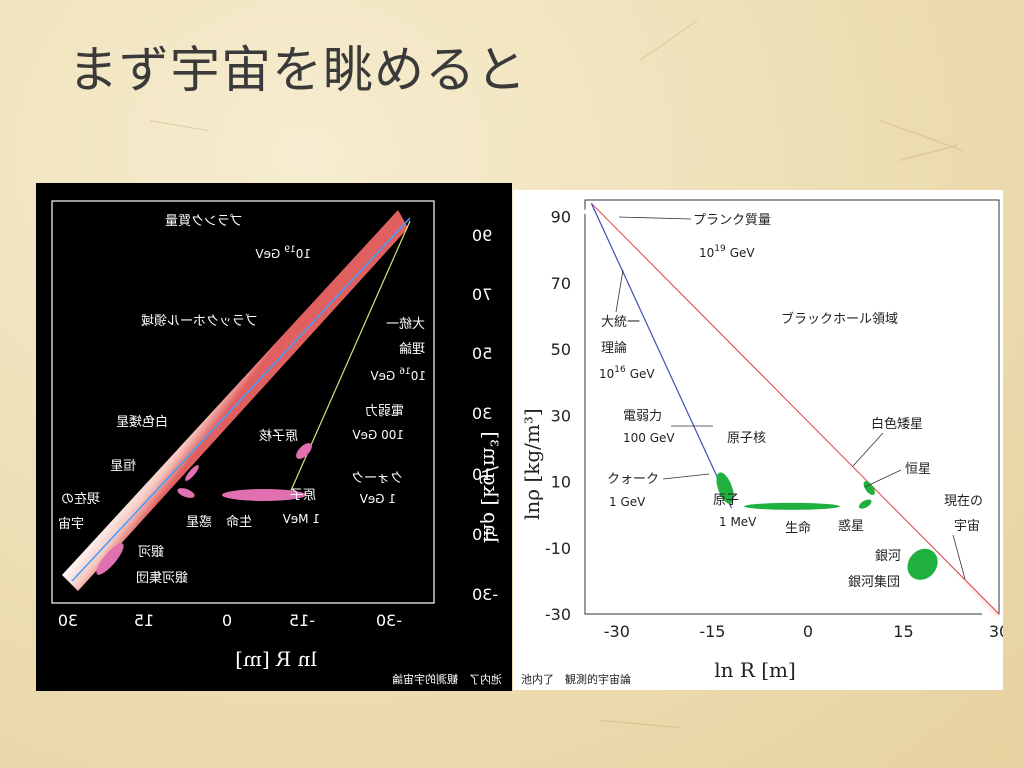  Describe the element at coordinates (883, 478) in the screenshot. I see `star-pointer` at that location.